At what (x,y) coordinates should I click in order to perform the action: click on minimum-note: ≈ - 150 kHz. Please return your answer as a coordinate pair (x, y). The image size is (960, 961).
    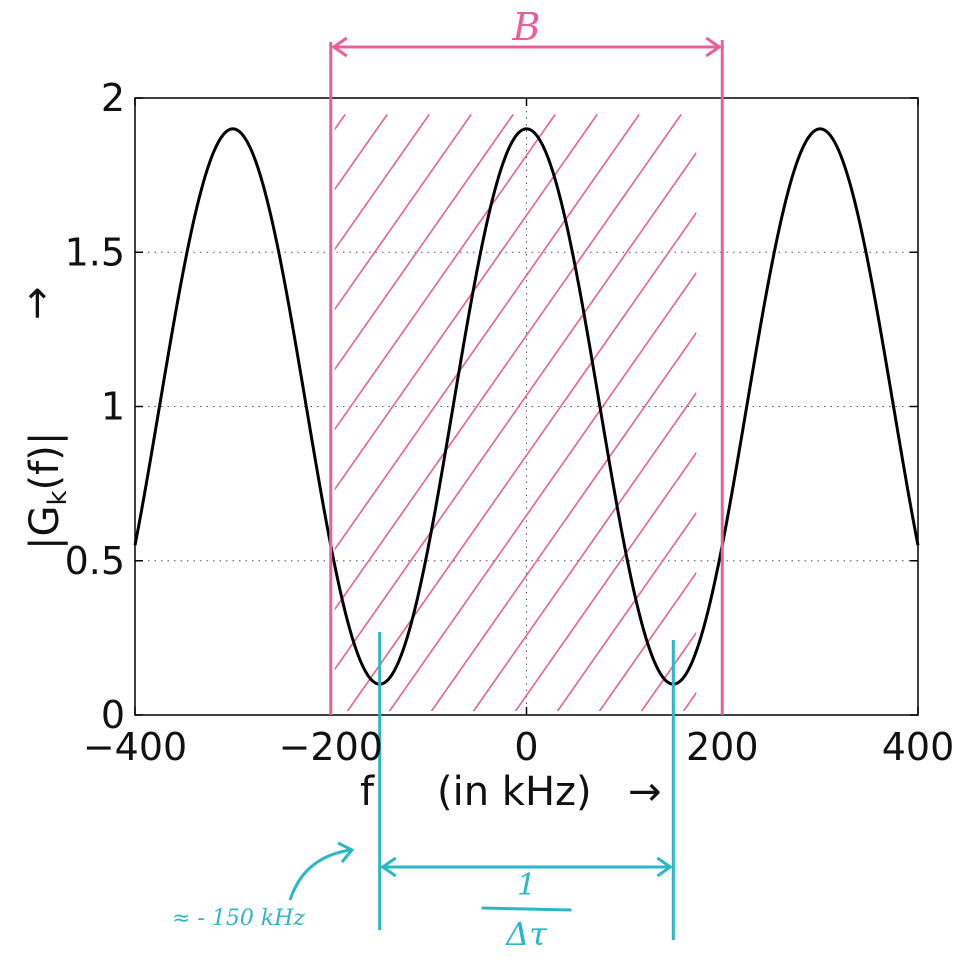
    Looking at the image, I should click on (238, 918).